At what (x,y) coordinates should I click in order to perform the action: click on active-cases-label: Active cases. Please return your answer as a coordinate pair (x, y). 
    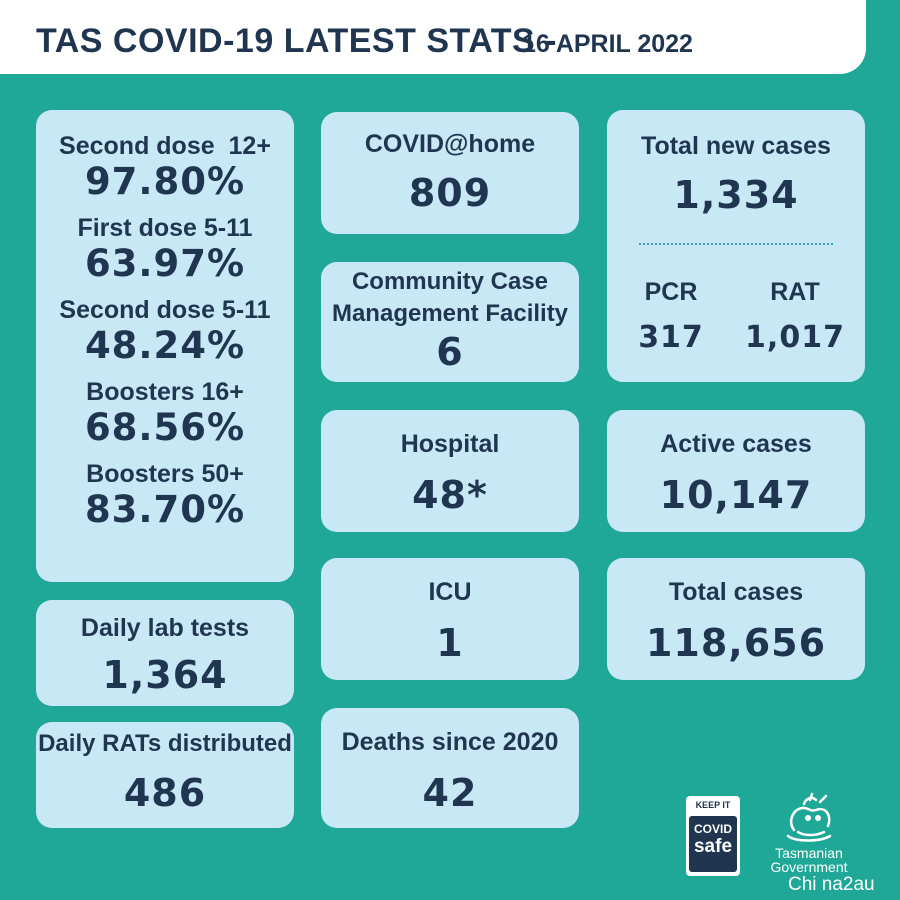
    Looking at the image, I should click on (736, 444).